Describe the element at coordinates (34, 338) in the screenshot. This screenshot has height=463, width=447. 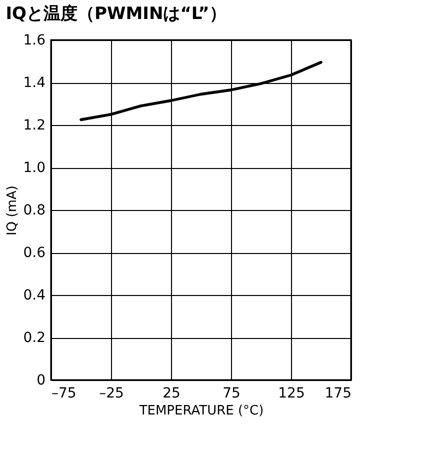
I see `y-tick-label: 0.2` at that location.